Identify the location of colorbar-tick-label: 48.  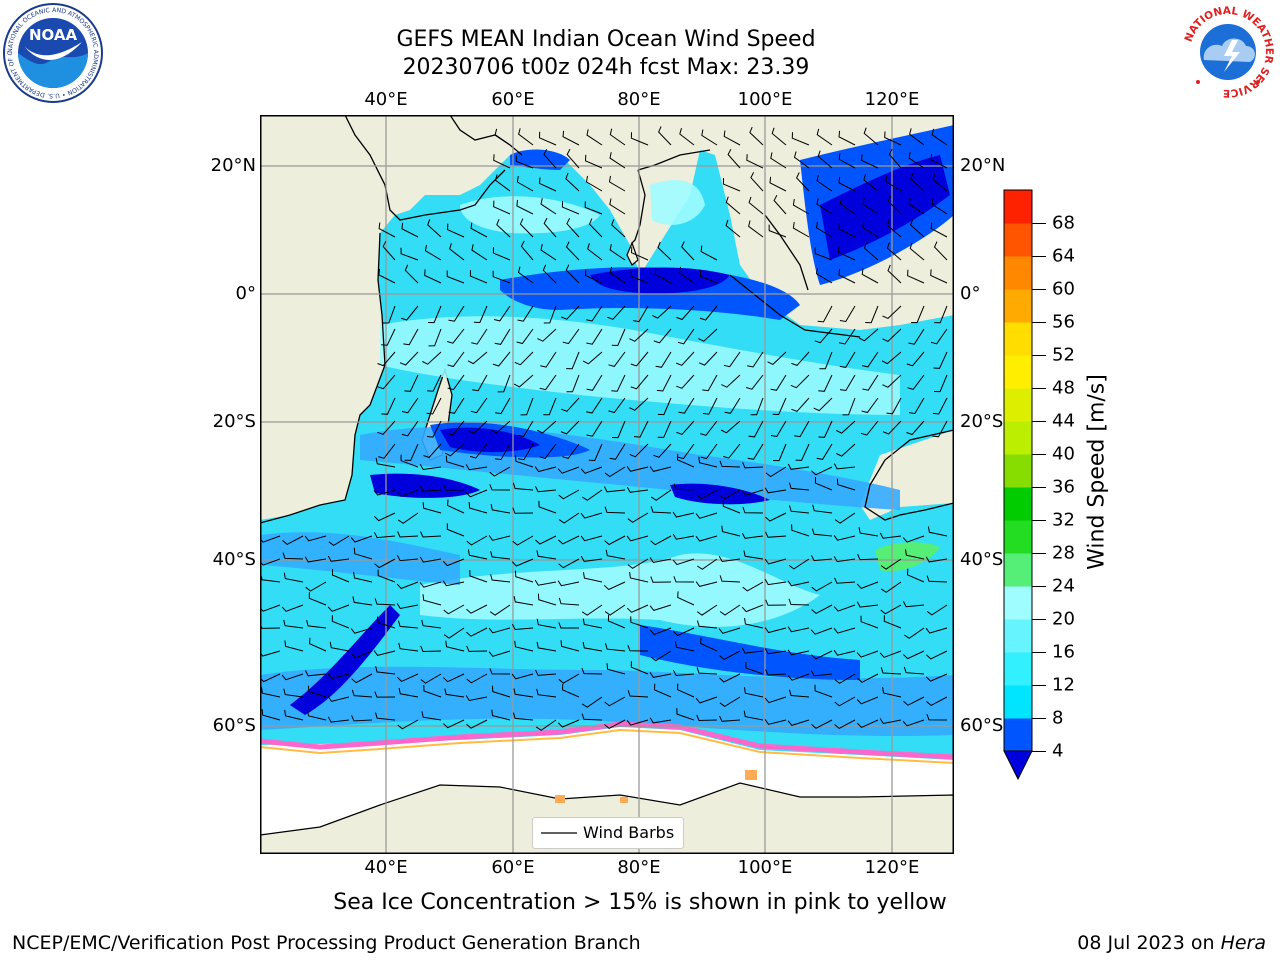
(1063, 388).